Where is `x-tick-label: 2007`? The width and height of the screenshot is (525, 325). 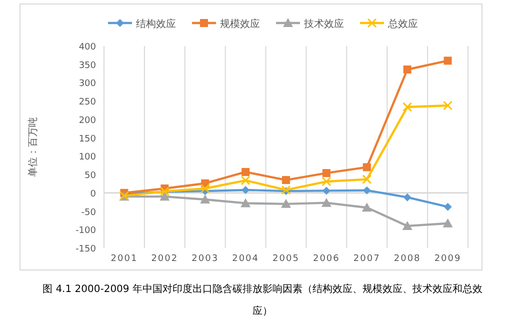 x-tick-label: 2007 is located at coordinates (366, 259).